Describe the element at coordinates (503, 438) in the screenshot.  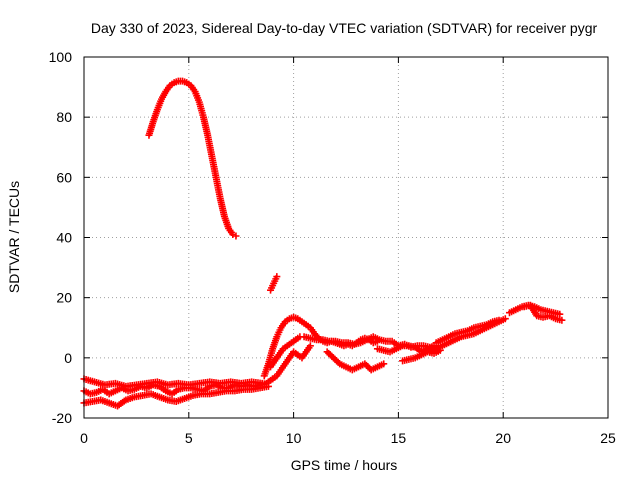
I see `x-tick-label: 20` at that location.